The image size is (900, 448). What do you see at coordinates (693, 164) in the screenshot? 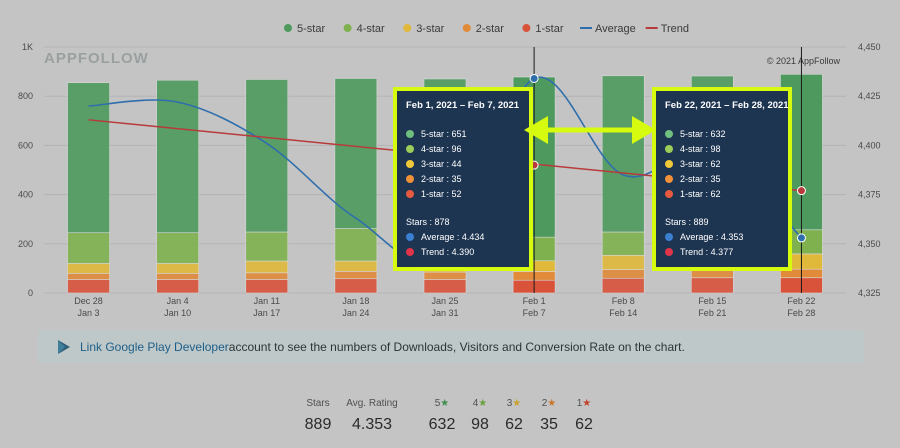
I see `tooltip-row-3star: 3-star : 62` at bounding box center [693, 164].